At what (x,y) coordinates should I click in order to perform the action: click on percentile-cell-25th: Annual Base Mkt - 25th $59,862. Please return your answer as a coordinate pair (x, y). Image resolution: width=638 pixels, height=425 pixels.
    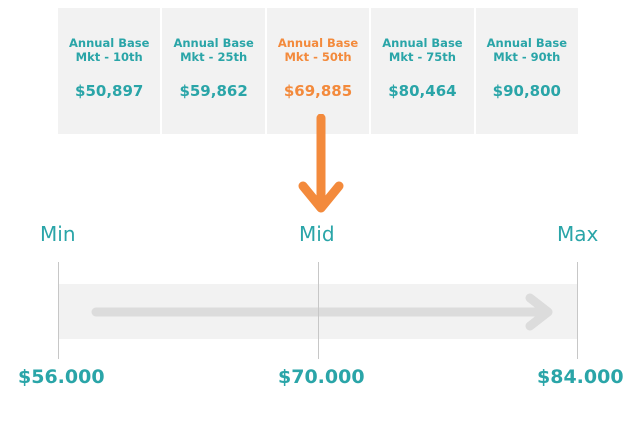
    Looking at the image, I should click on (213, 71).